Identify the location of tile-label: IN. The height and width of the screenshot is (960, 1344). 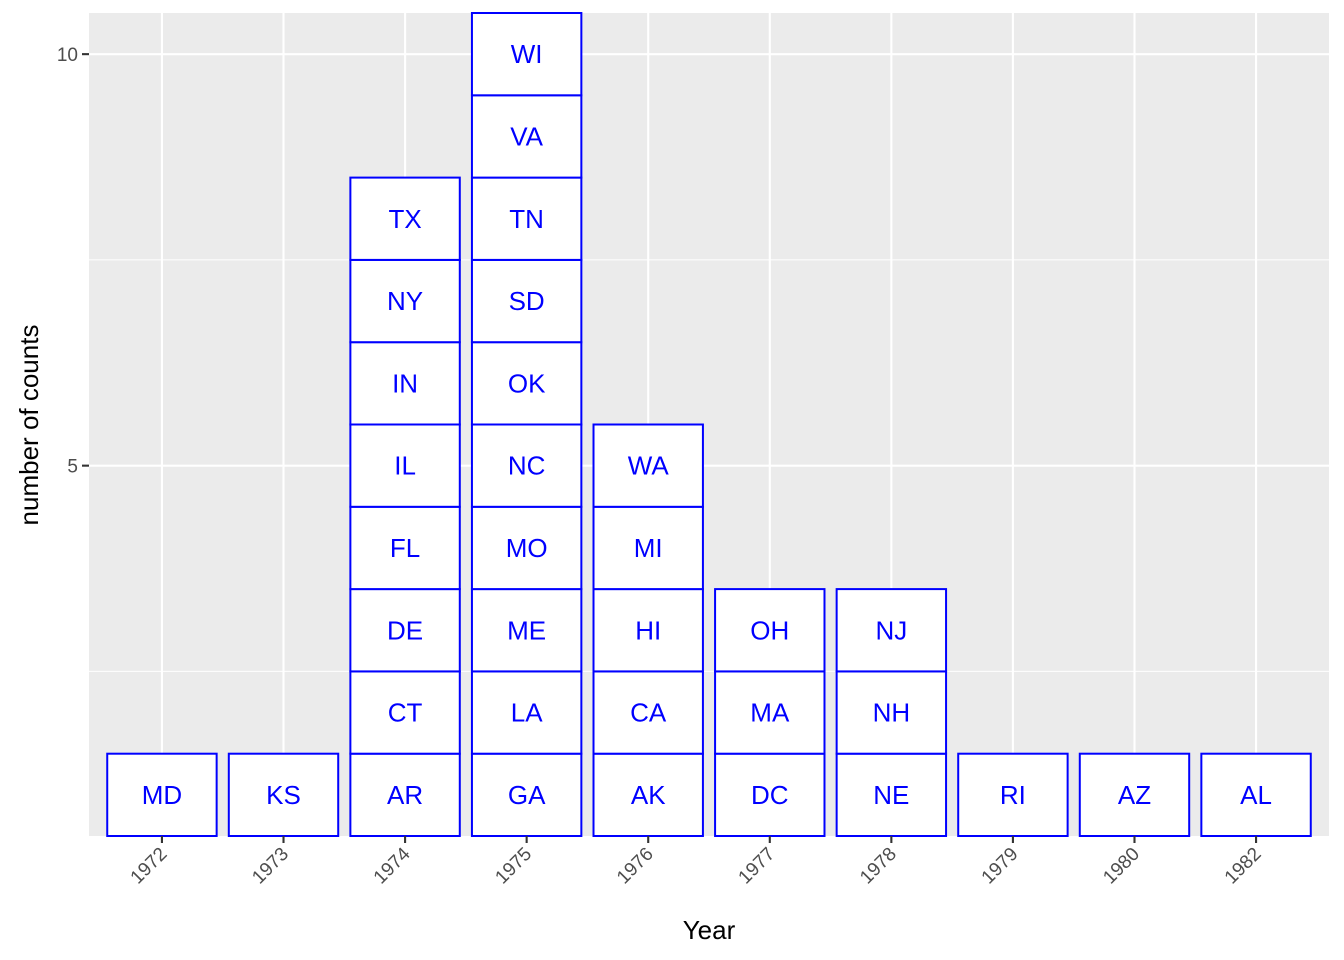
(405, 383).